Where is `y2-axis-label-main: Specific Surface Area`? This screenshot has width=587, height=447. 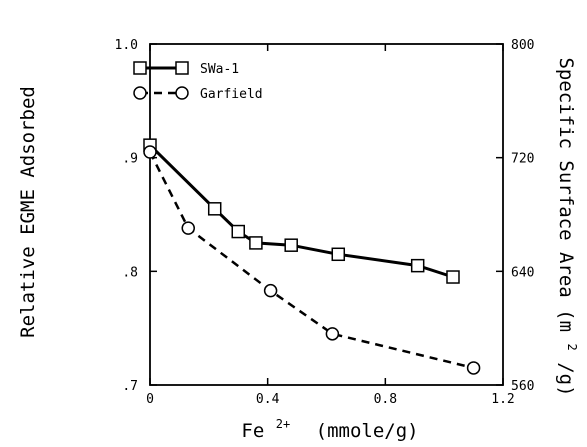 y2-axis-label-main: Specific Surface Area is located at coordinates (566, 177).